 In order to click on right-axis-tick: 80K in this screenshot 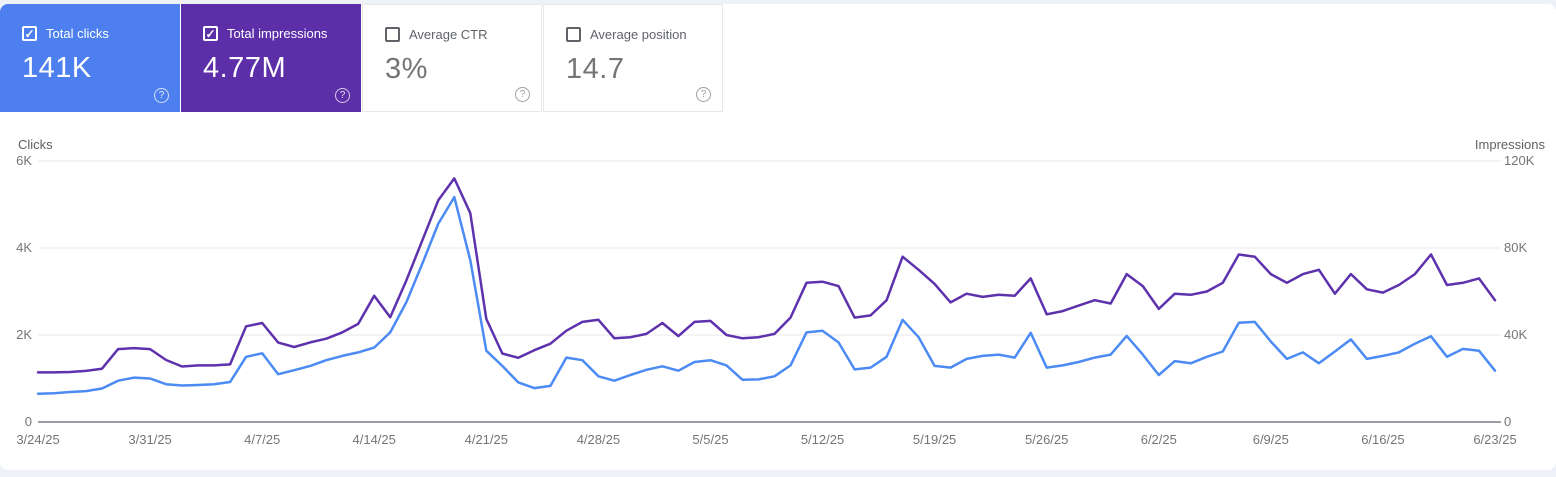, I will do `click(1515, 247)`.